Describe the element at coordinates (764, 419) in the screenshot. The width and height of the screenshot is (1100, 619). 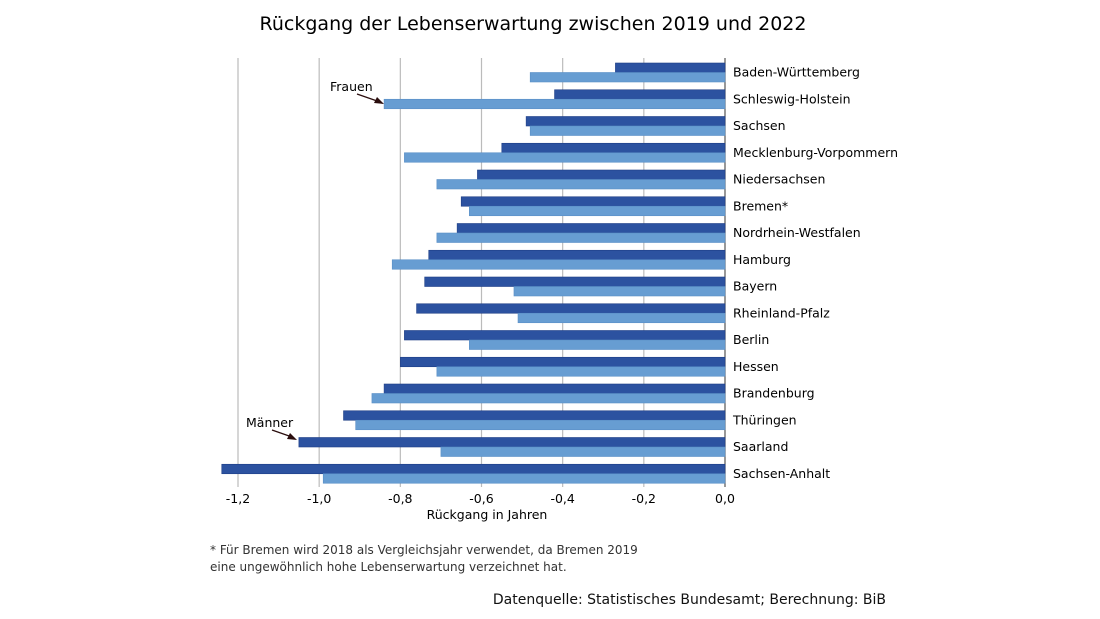
I see `category-label: Thüringen` at that location.